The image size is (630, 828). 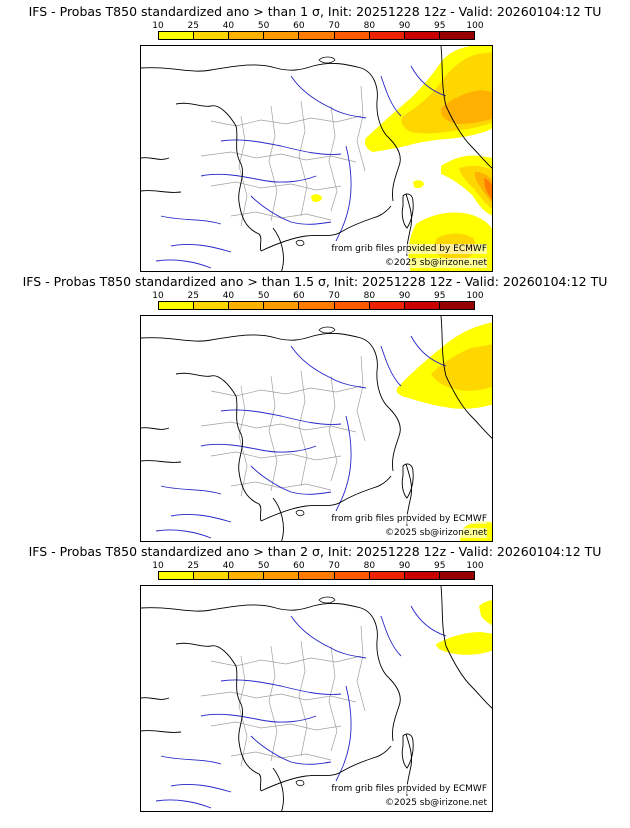 What do you see at coordinates (464, 643) in the screenshot?
I see `prob-area-east-switzerland` at bounding box center [464, 643].